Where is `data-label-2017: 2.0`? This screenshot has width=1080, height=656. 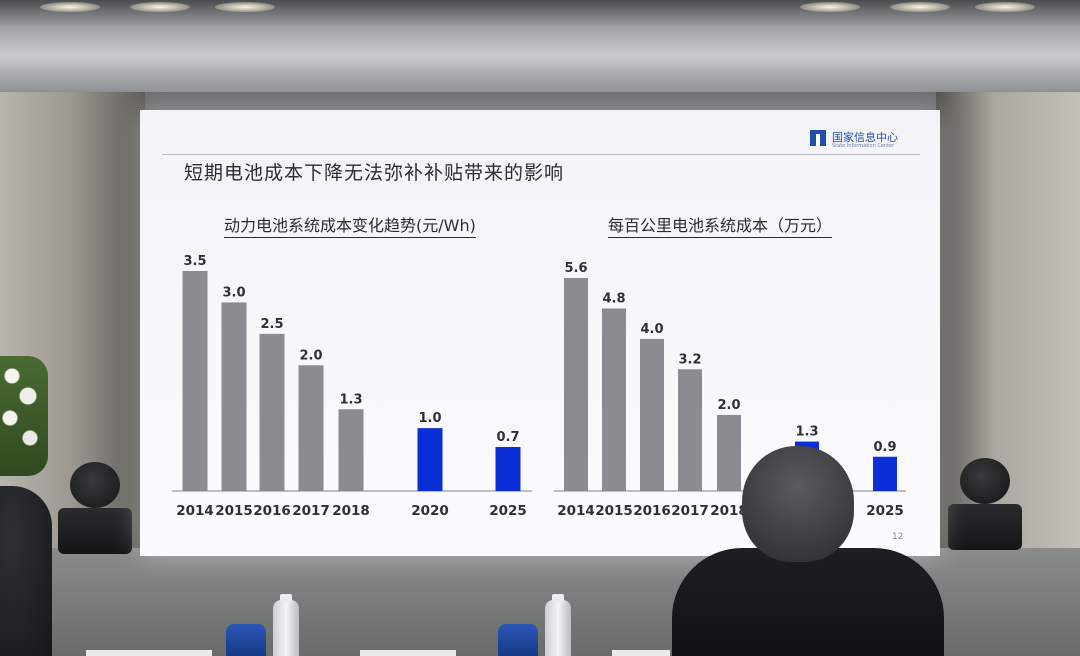
data-label-2017: 2.0 is located at coordinates (310, 355).